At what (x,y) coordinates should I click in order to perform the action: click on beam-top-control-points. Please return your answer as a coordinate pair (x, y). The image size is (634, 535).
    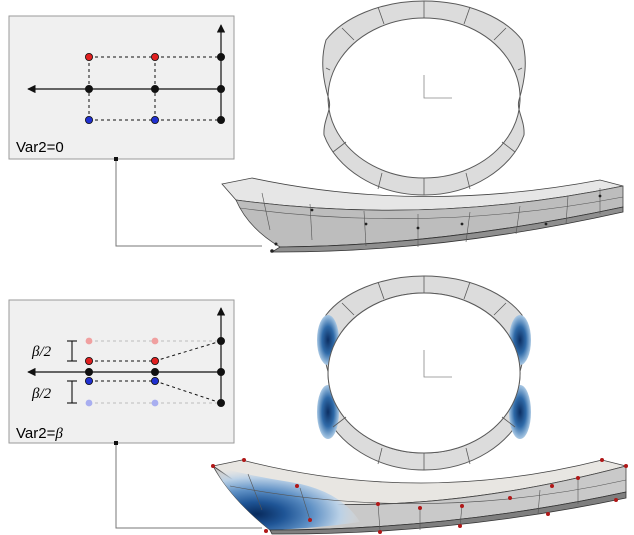
    Looking at the image, I should click on (436, 223).